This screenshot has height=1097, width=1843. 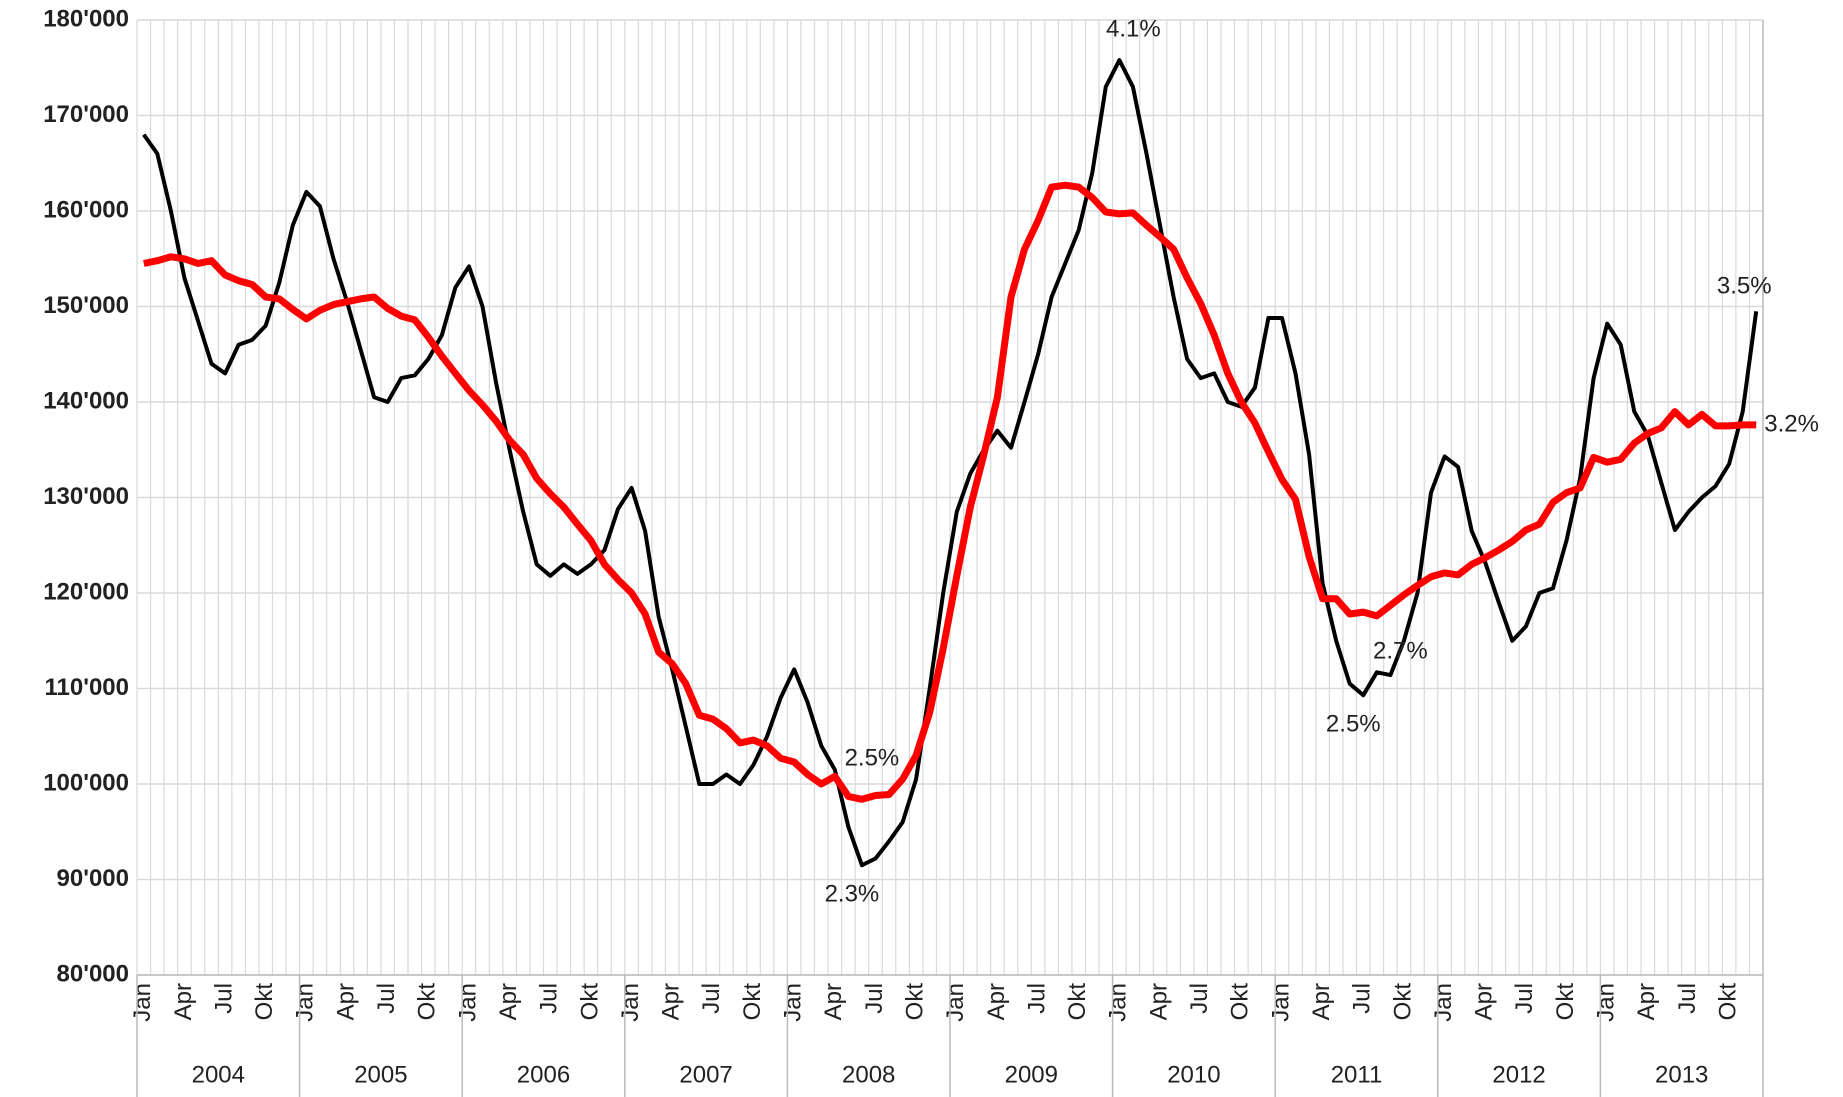 What do you see at coordinates (86, 400) in the screenshot?
I see `y-tick-label: 140'000` at bounding box center [86, 400].